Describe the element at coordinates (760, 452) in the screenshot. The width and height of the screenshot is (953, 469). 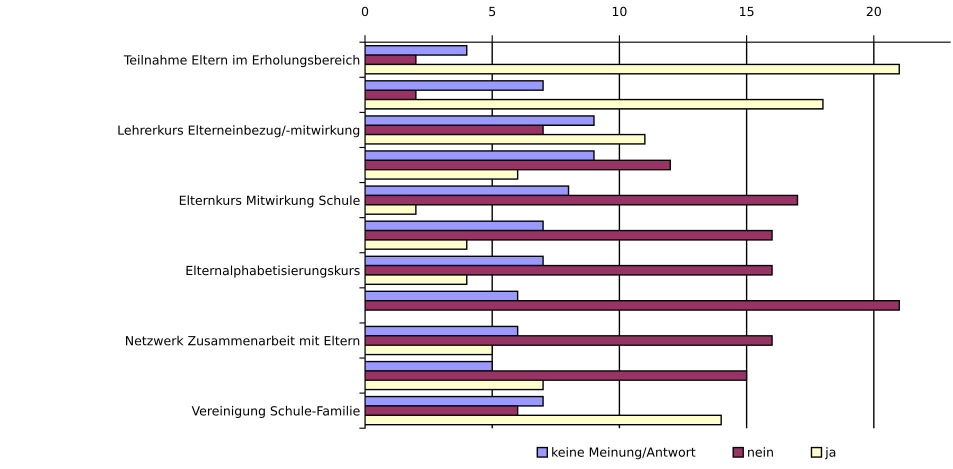
I see `legend-label: nein` at that location.